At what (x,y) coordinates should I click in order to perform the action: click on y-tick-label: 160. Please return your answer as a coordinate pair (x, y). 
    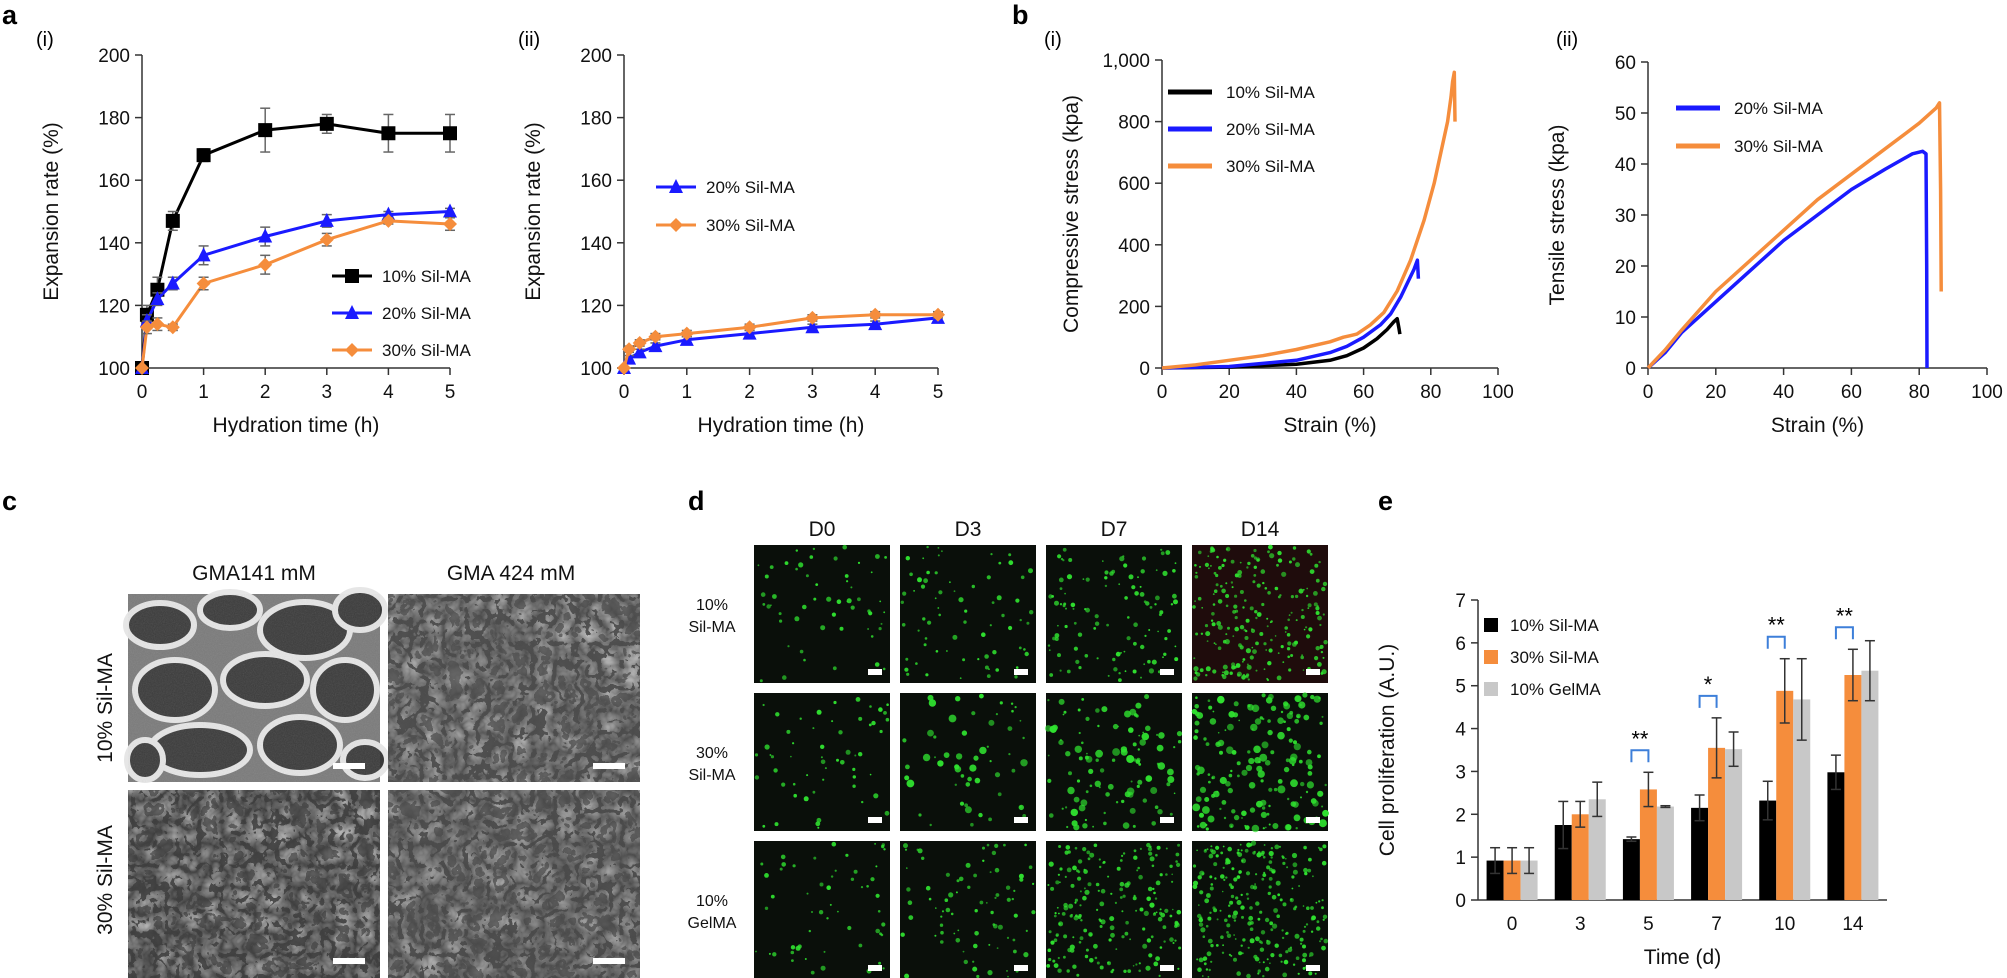
    Looking at the image, I should click on (596, 181).